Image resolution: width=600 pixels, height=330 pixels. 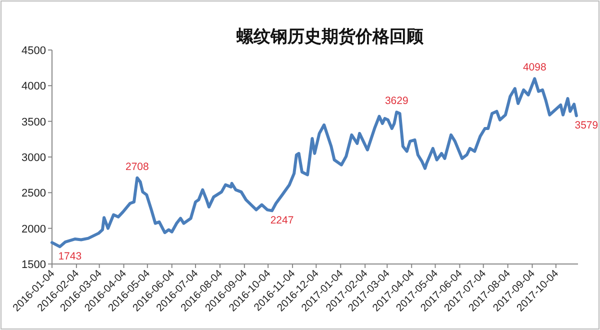 What do you see at coordinates (34, 265) in the screenshot?
I see `y-tick-label: 1500` at bounding box center [34, 265].